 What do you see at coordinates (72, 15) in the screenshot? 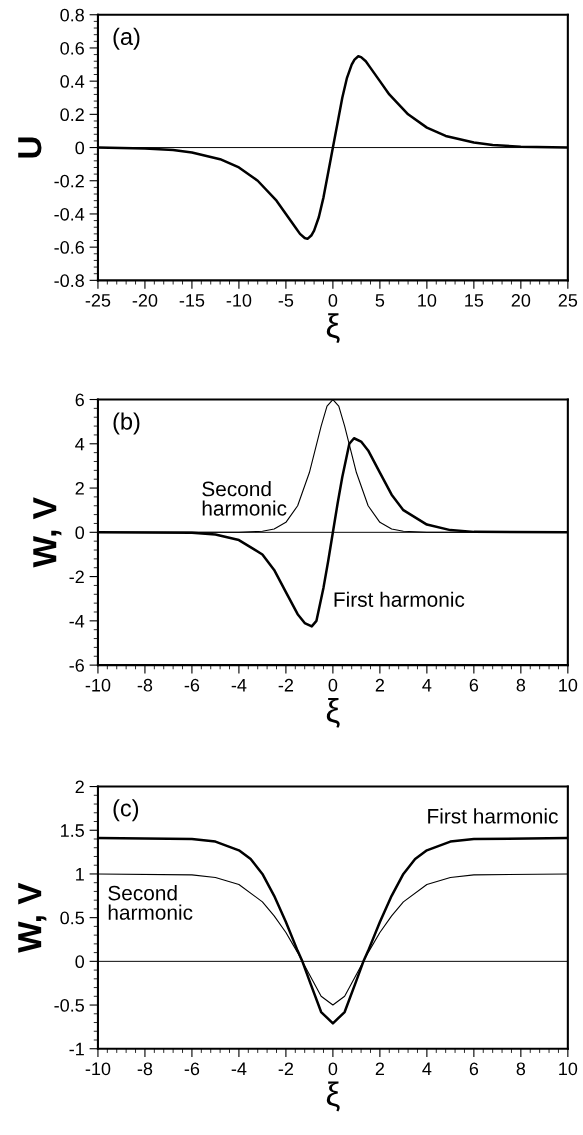
I see `y-tick-label: 0.8` at bounding box center [72, 15].